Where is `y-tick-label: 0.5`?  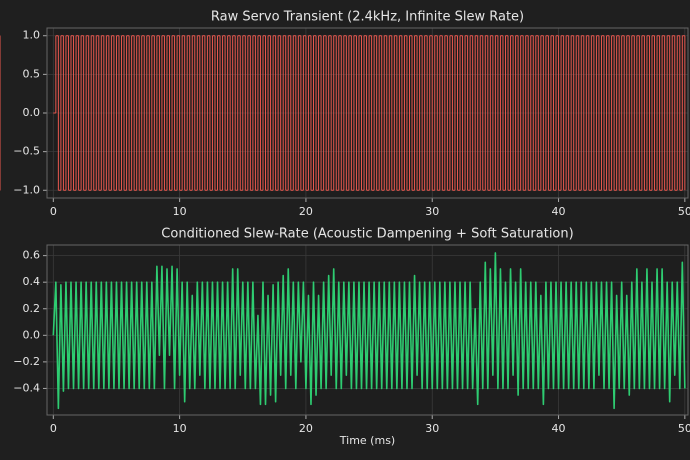
y-tick-label: 0.5 is located at coordinates (32, 73).